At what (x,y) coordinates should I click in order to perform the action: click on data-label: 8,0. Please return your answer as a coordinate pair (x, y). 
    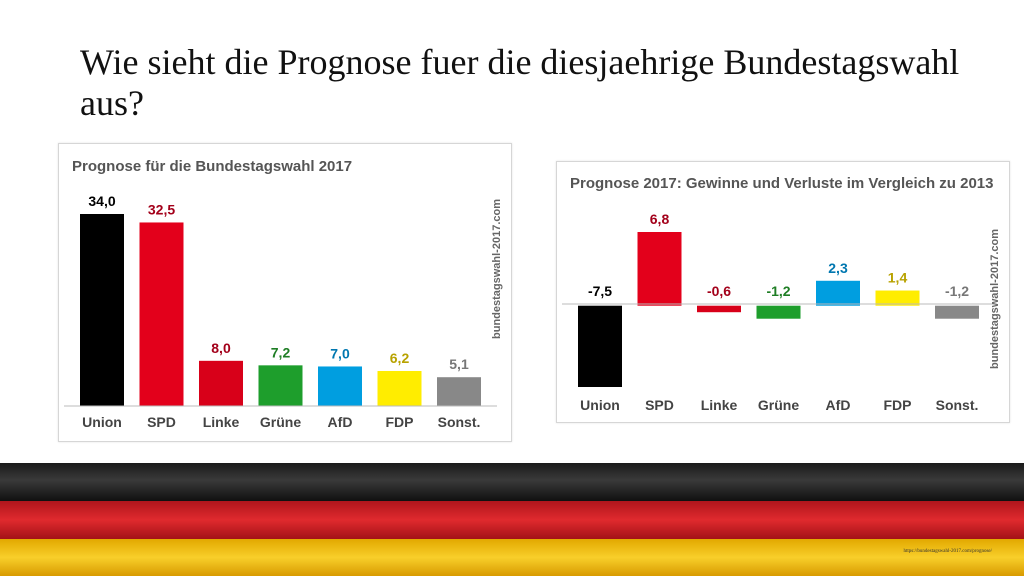
    Looking at the image, I should click on (221, 348).